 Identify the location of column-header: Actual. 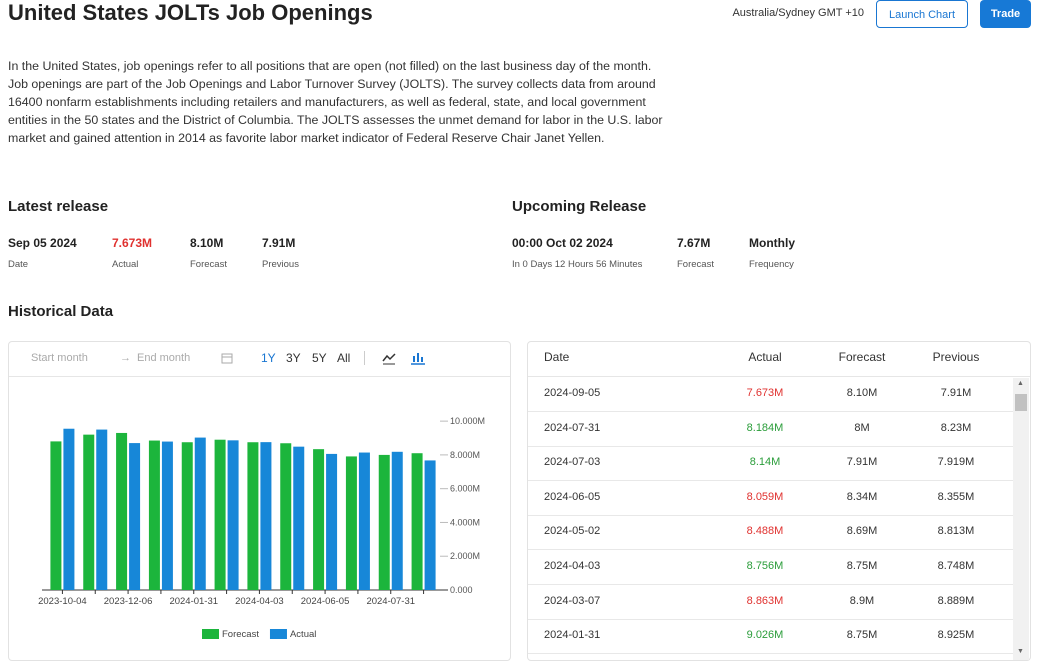
(765, 357).